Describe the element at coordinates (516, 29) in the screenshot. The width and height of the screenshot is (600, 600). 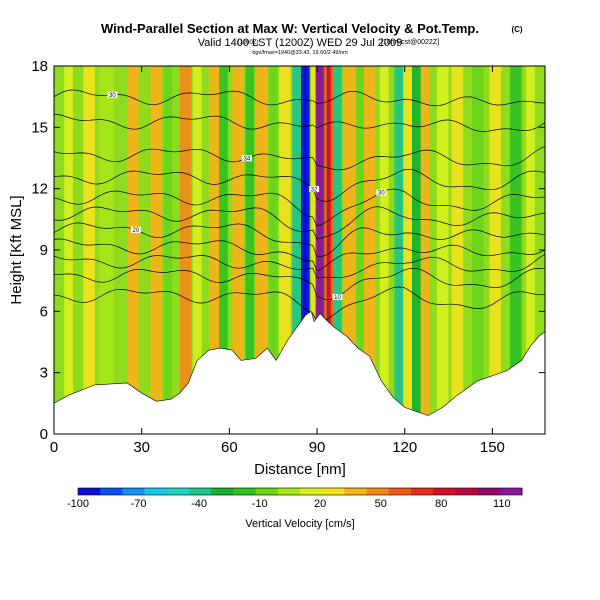
I see `title-mark: (C)` at that location.